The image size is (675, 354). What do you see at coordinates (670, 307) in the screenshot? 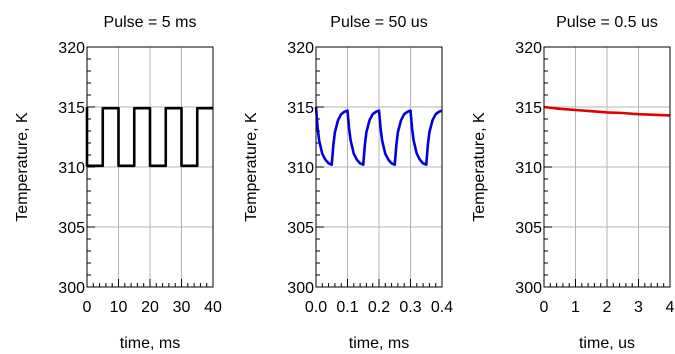
I see `x-tick-label: 4` at bounding box center [670, 307].